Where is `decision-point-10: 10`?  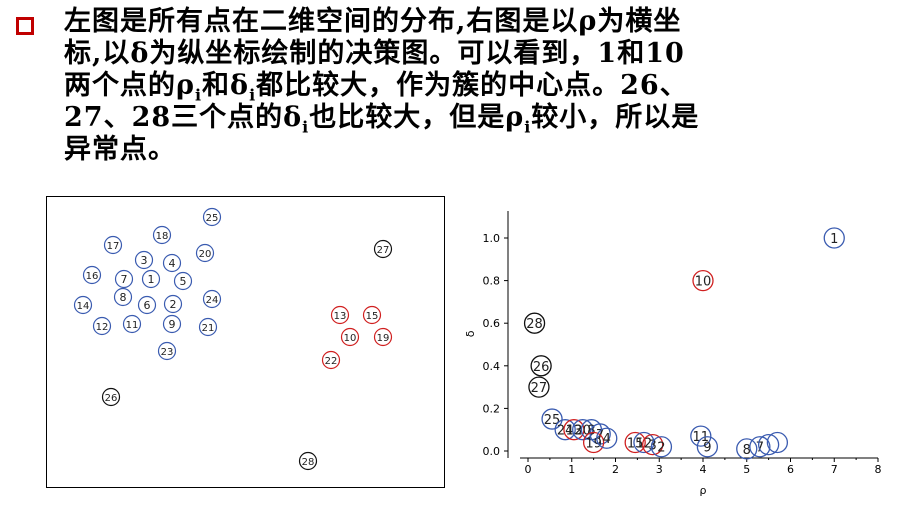
decision-point-10: 10 is located at coordinates (703, 280).